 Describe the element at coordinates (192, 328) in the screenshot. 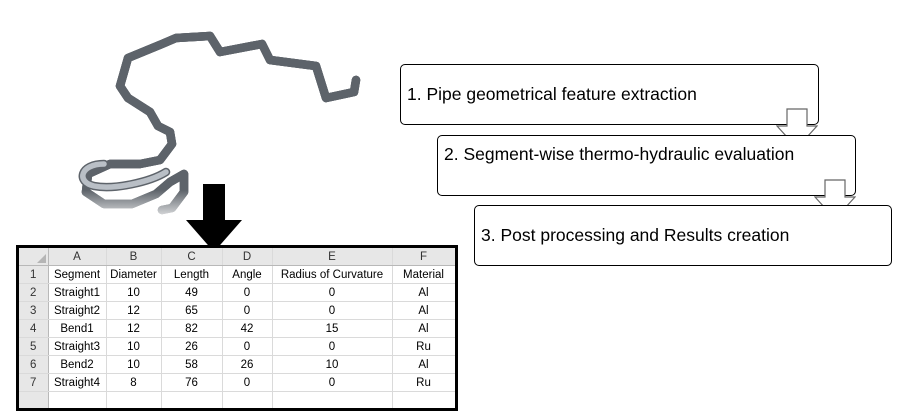

I see `table-cell: 82` at that location.